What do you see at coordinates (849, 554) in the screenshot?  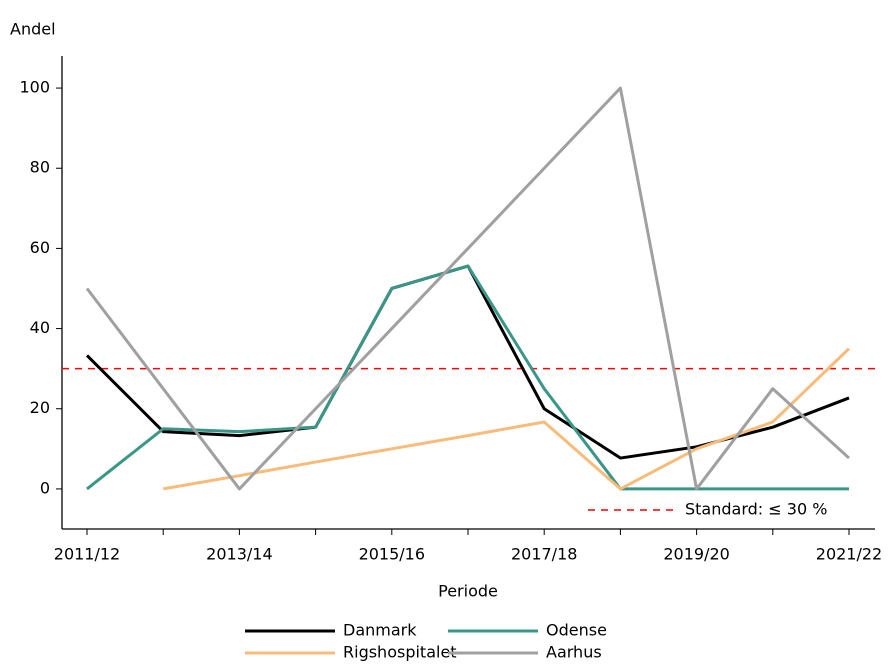 I see `x-tick-label: 2021/22` at bounding box center [849, 554].